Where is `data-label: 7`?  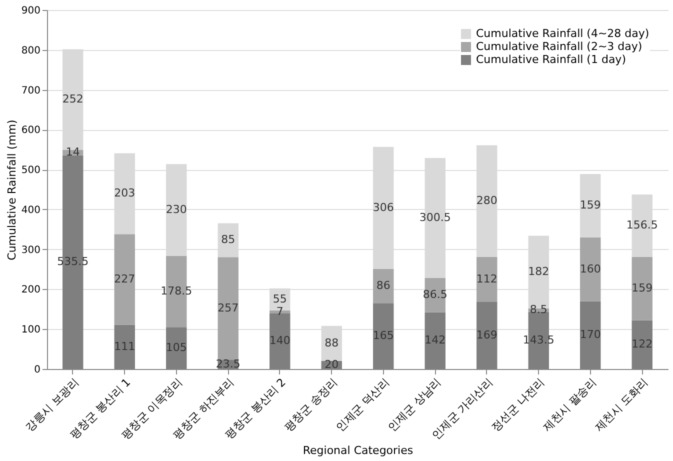 data-label: 7 is located at coordinates (280, 311).